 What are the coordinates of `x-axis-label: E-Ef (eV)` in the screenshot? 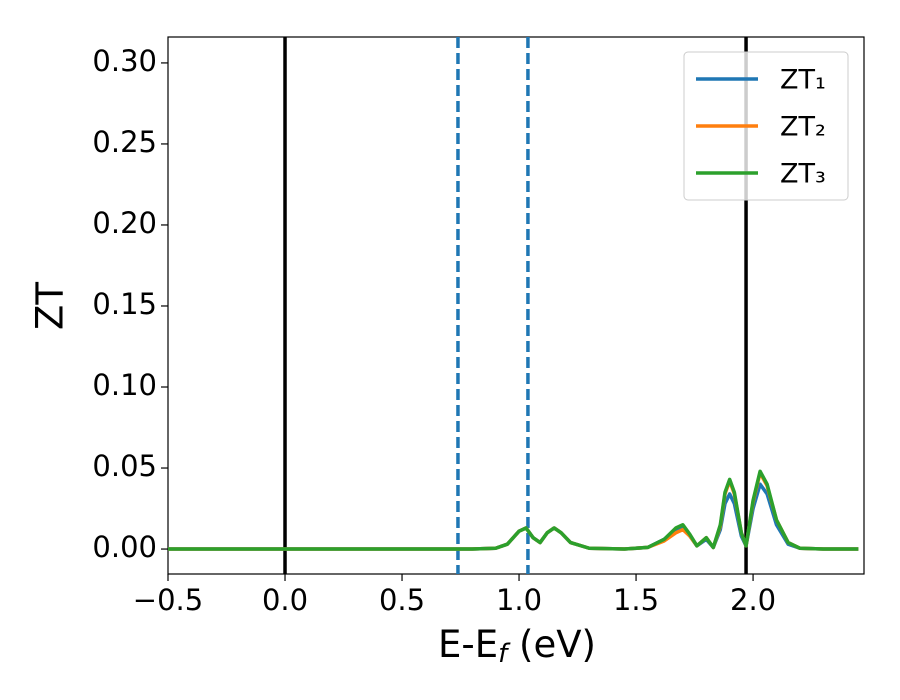 It's located at (517, 646).